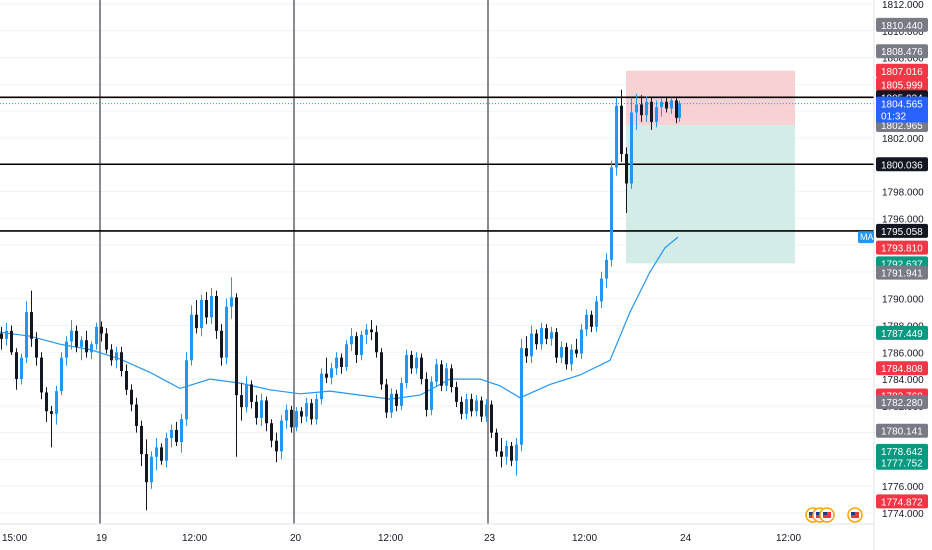  I want to click on price-label-text: 1782.280, so click(902, 403).